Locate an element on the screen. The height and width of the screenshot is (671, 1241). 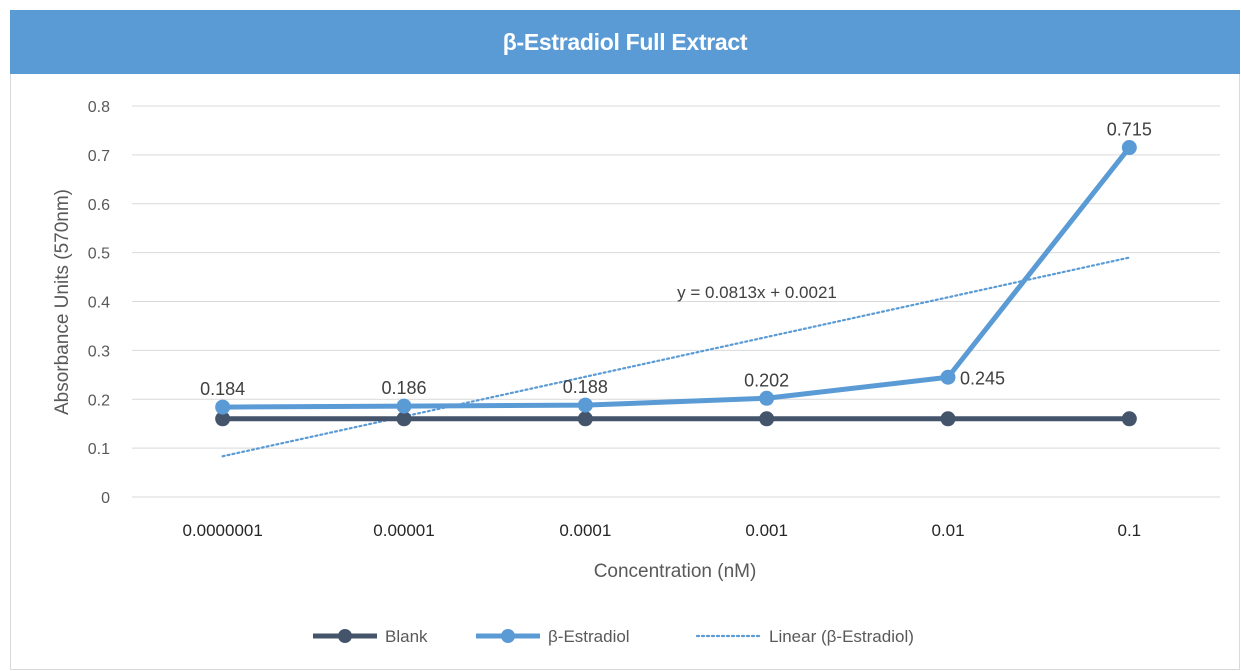
y-tick-label-4: 0.4 is located at coordinates (99, 303).